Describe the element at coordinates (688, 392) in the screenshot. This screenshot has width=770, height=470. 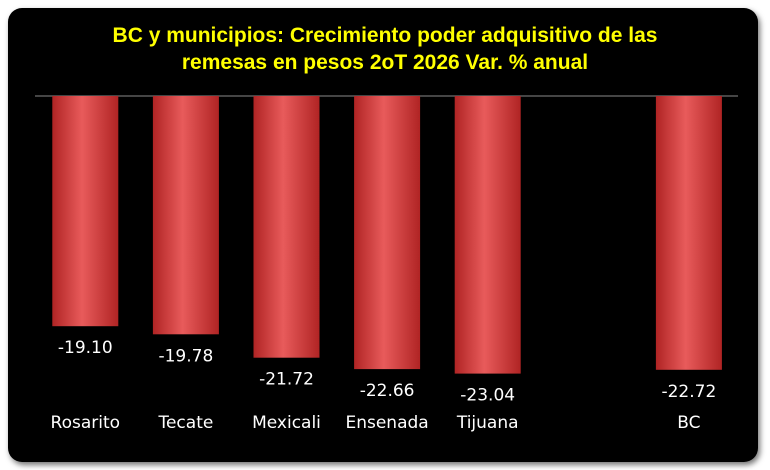
I see `value-label-bc: -22.72` at that location.